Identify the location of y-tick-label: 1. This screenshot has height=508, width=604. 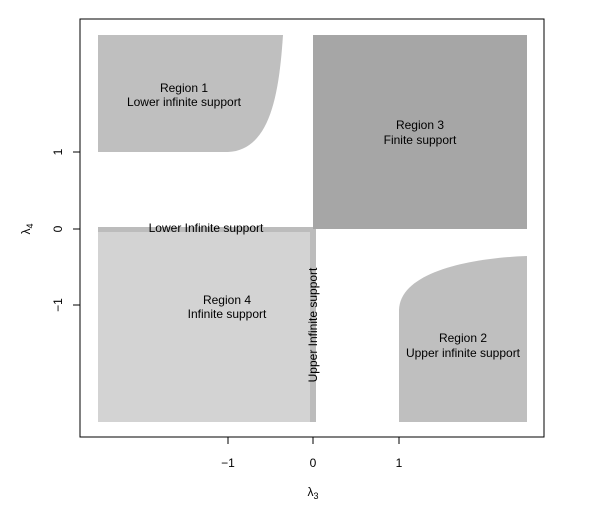
(58, 151).